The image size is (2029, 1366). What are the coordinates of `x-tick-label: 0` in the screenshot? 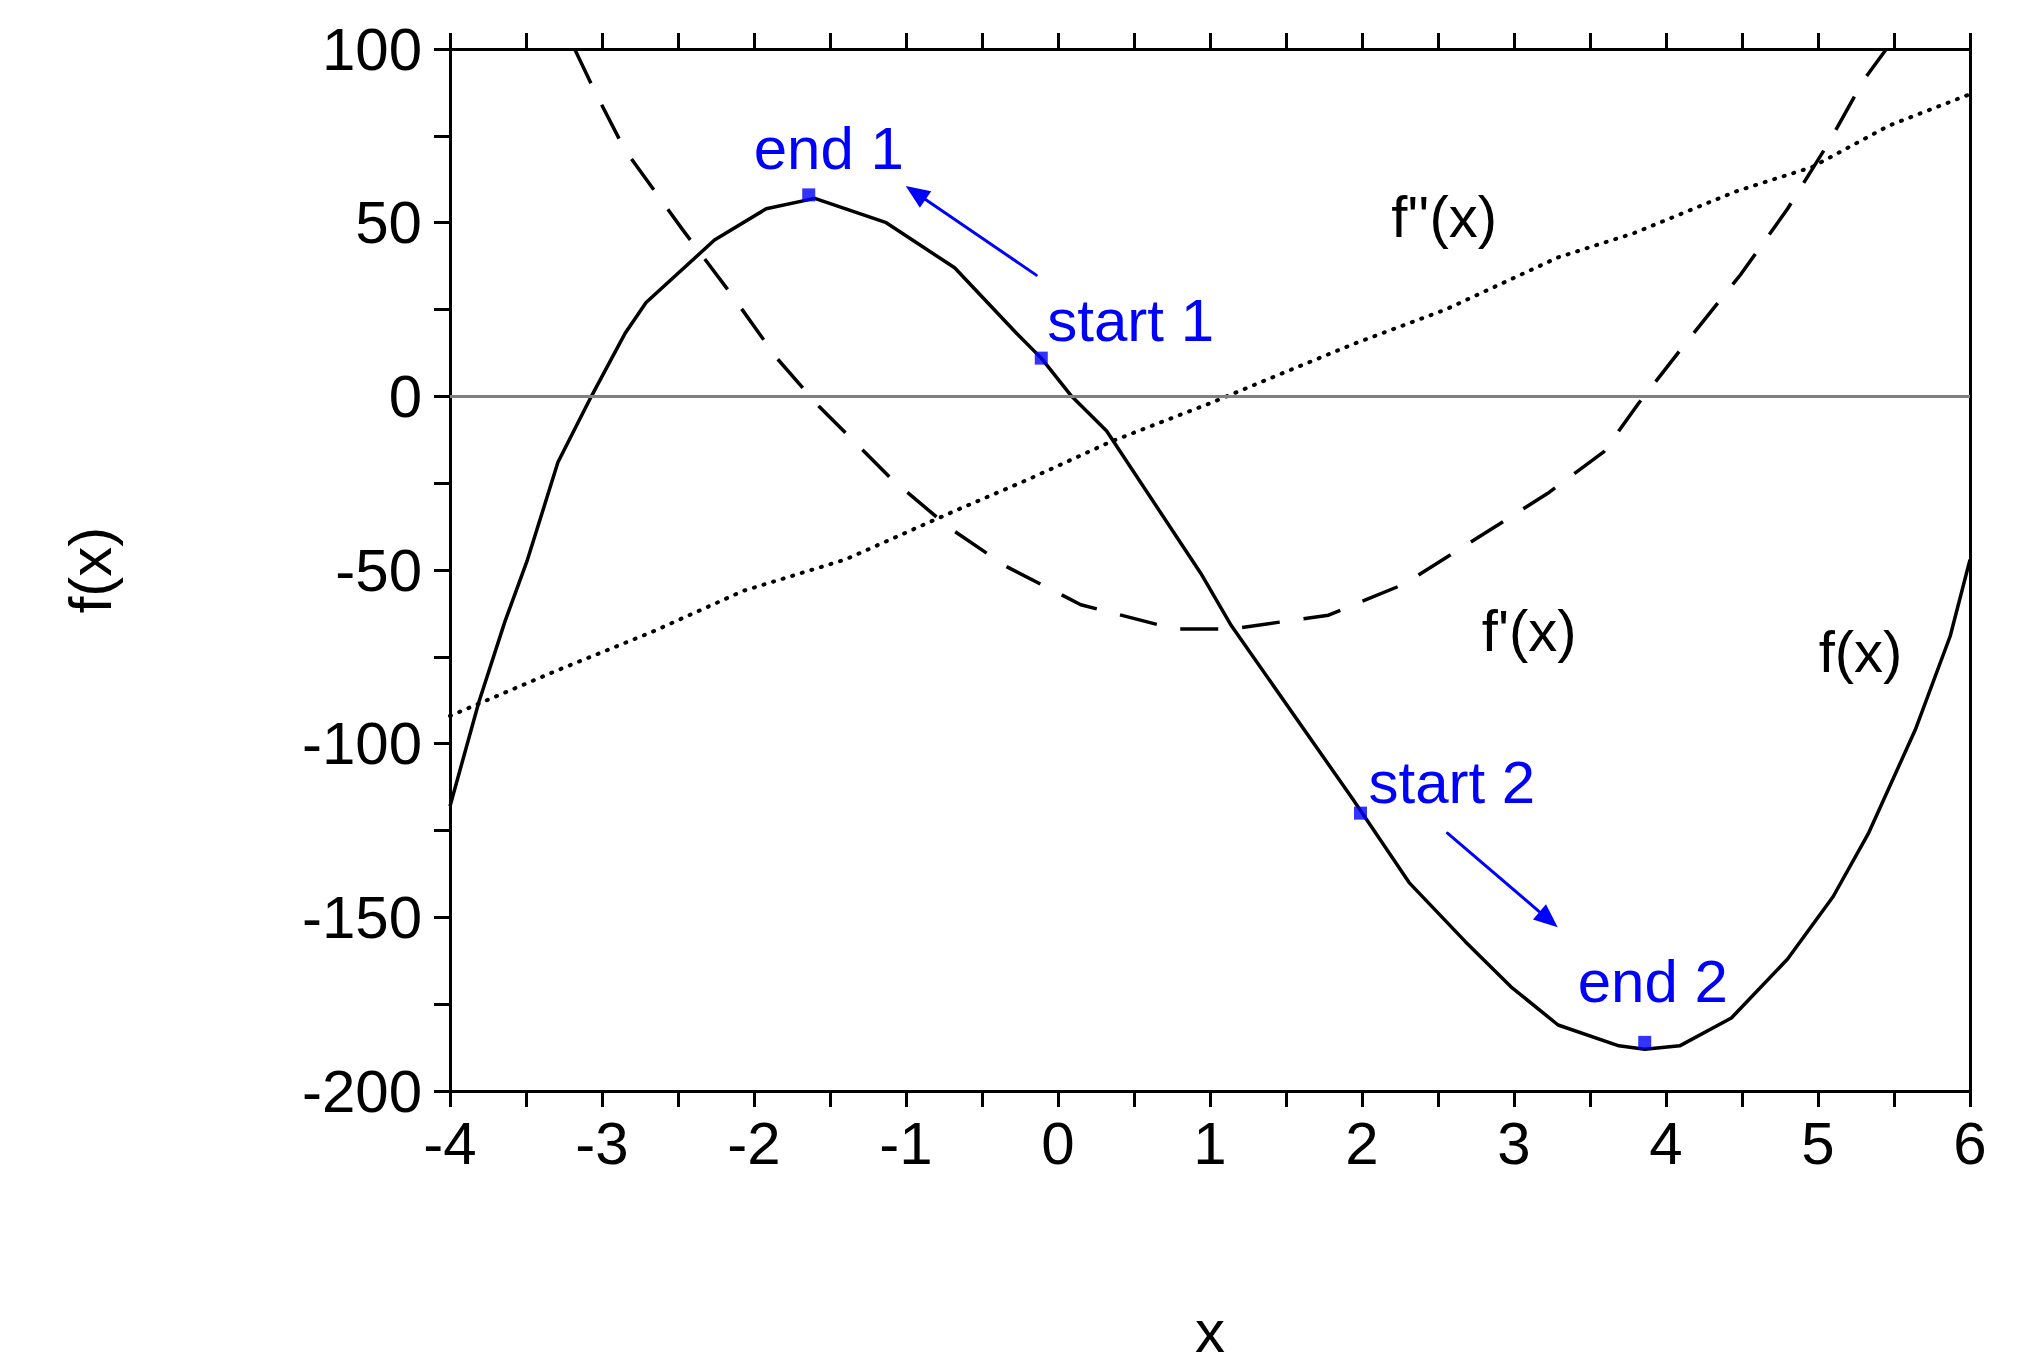 It's located at (1058, 1143).